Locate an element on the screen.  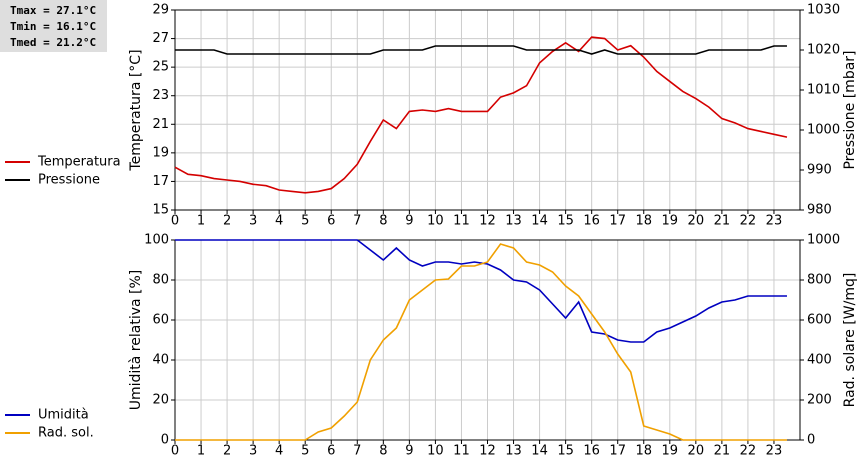
y-tick-label: 60 is located at coordinates (160, 320).